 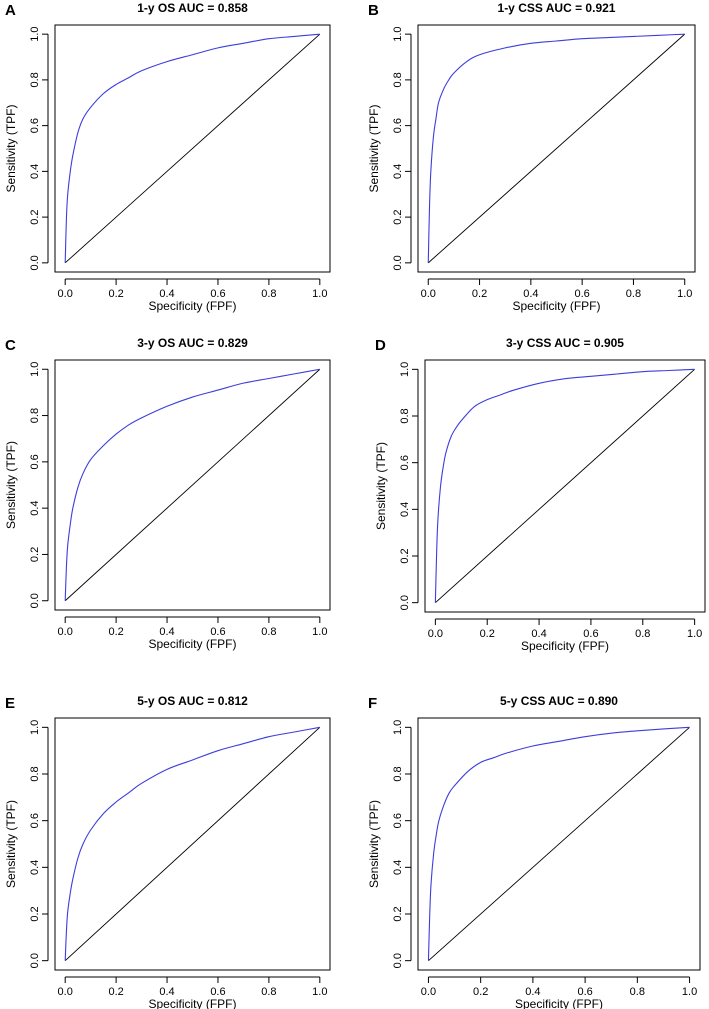 I want to click on chart-title: 1-y OS AUC = 0.858, so click(x=192, y=8).